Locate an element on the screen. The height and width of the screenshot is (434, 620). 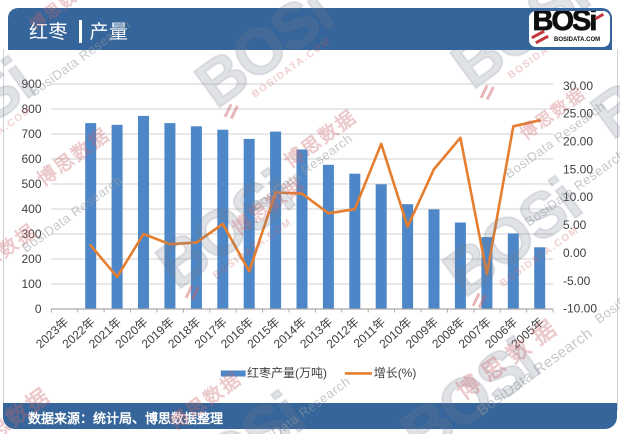
svg-text: 20.00 is located at coordinates (578, 142).